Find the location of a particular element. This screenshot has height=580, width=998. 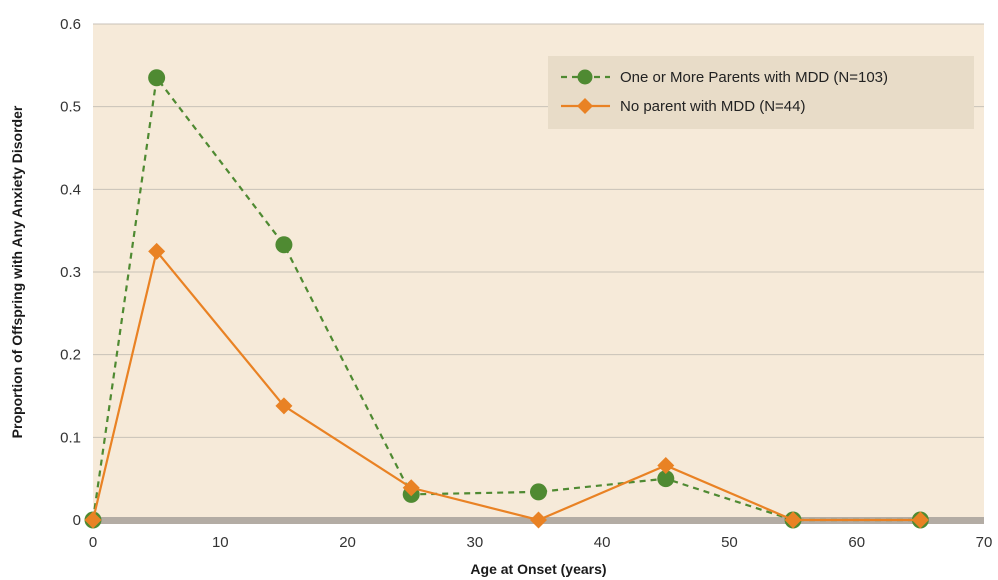

y-tick-label: 0.3 is located at coordinates (70, 272).